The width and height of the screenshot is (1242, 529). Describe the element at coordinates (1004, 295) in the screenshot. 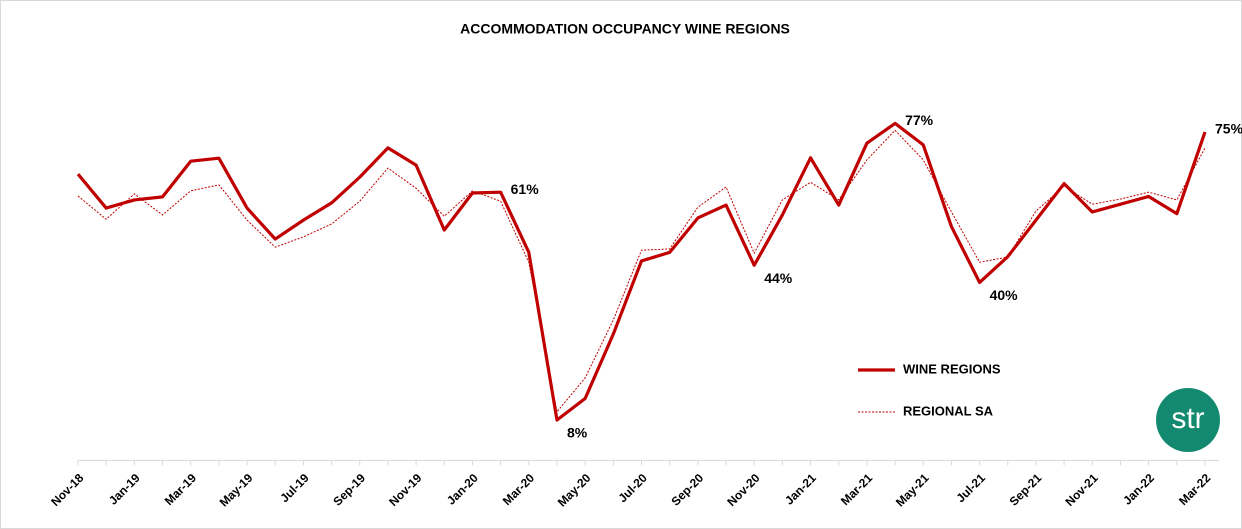

I see `data-label: 40%` at that location.